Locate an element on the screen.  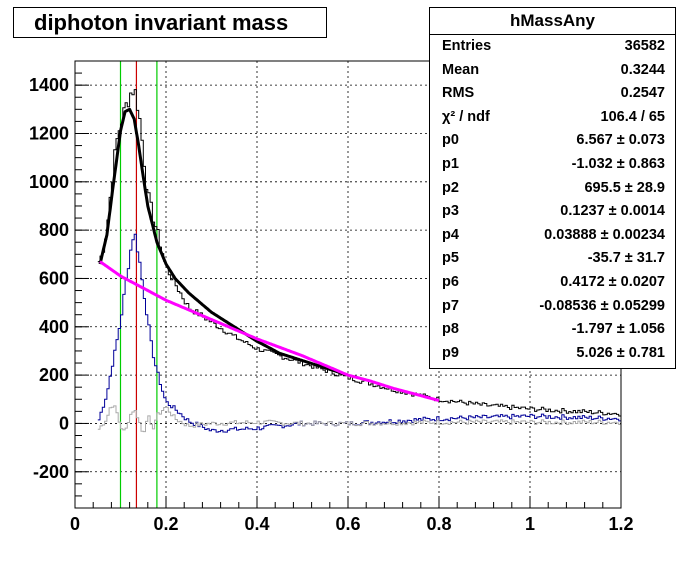
y-tick-label: 1200 is located at coordinates (49, 133).